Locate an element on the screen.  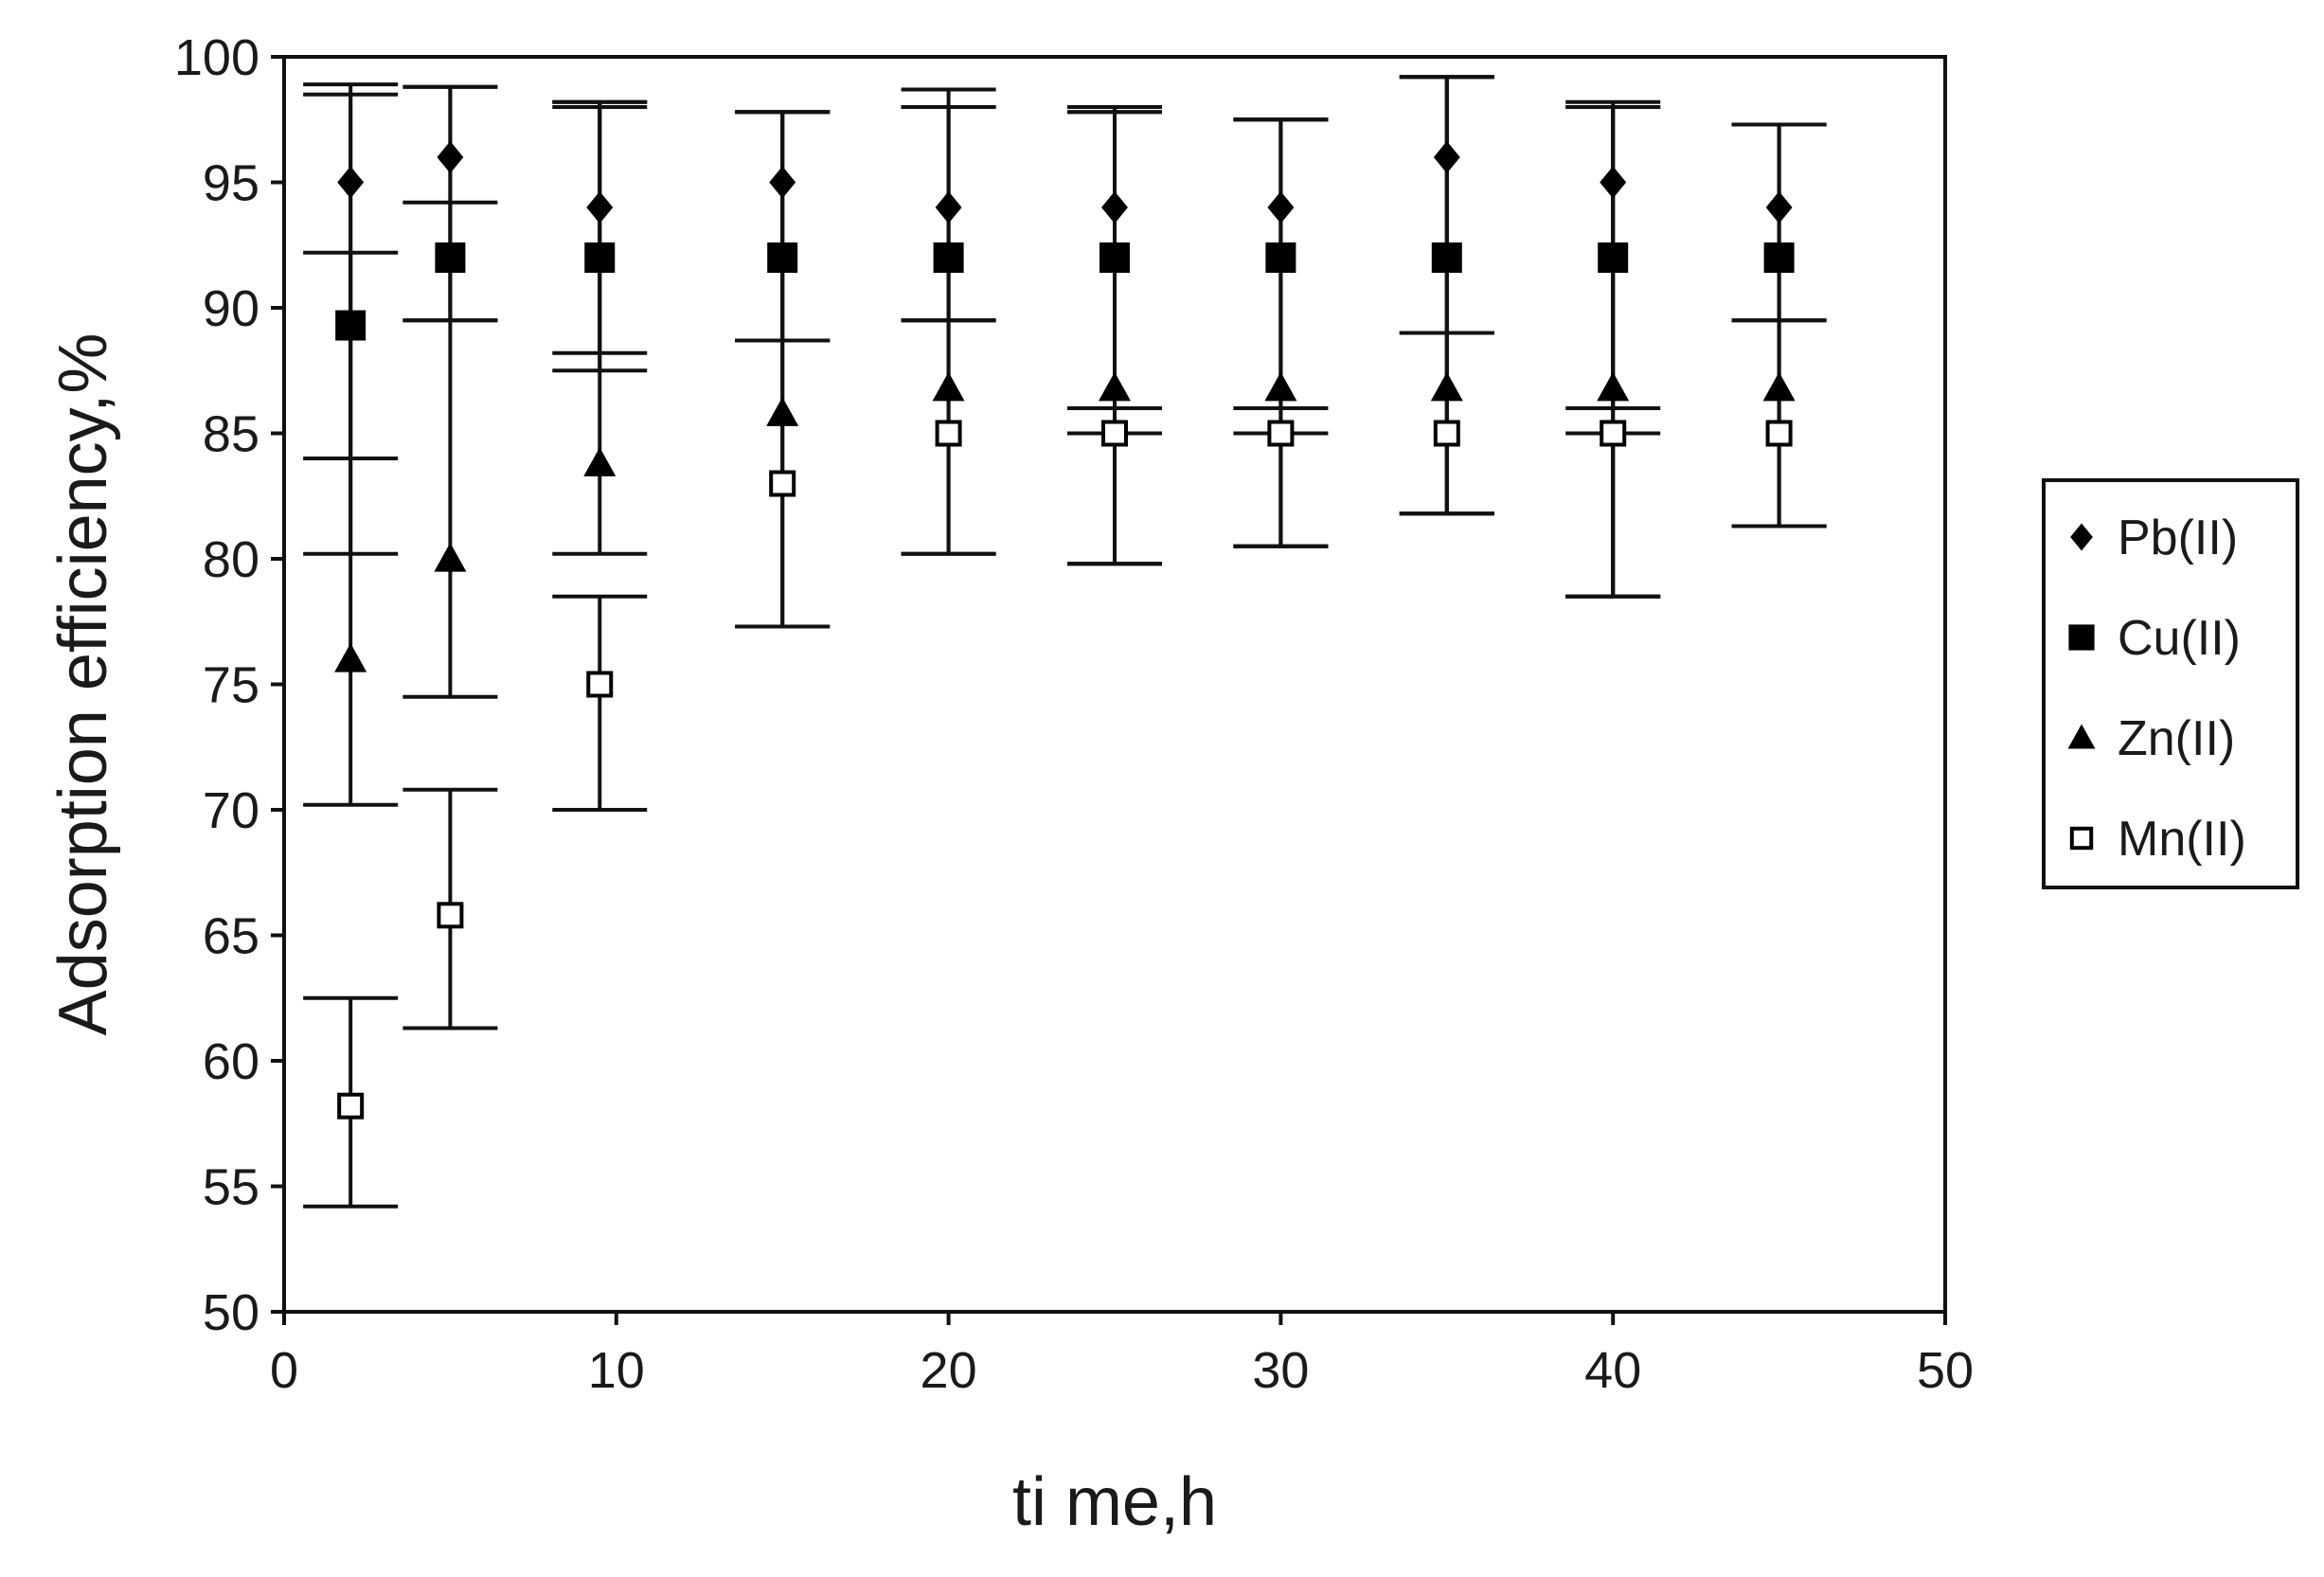
y-tick-label: 100 is located at coordinates (217, 57).